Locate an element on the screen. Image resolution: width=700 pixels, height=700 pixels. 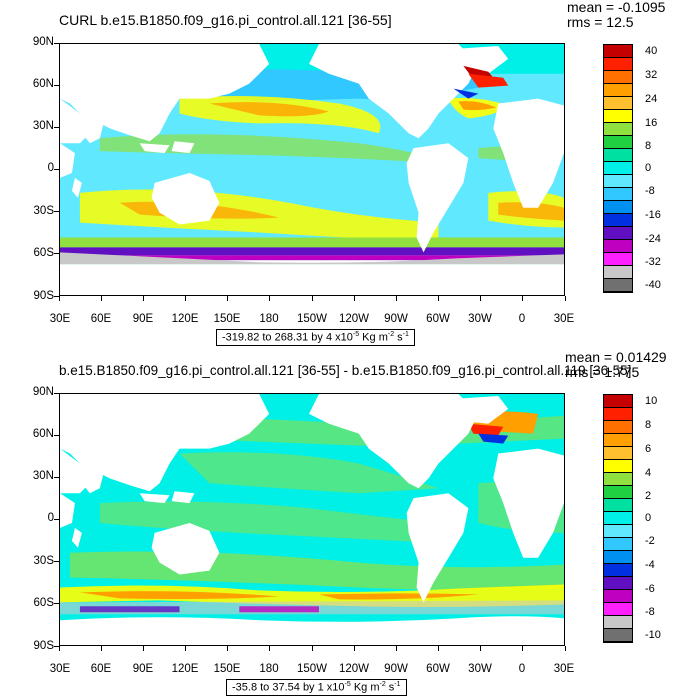
y-tick-label: 90S is located at coordinates (43, 296).